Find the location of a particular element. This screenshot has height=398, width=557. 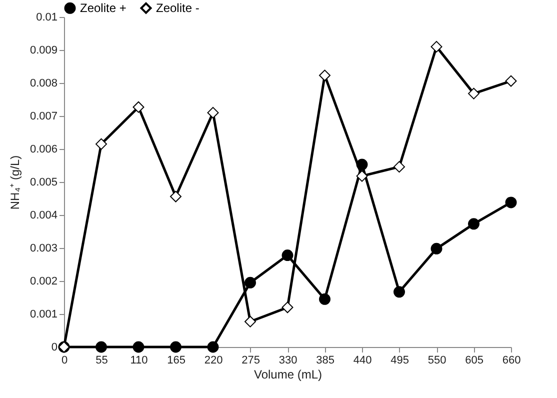

legend-label: Zeolite - is located at coordinates (178, 8).